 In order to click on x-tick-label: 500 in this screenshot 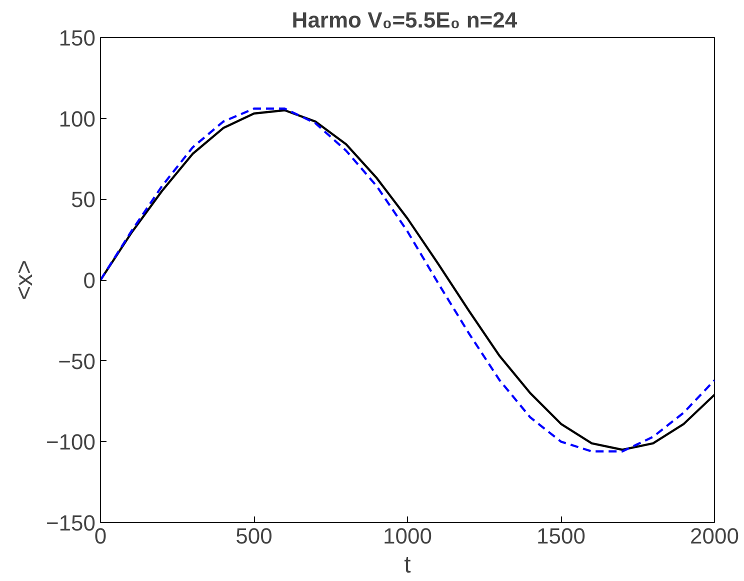, I will do `click(254, 536)`.